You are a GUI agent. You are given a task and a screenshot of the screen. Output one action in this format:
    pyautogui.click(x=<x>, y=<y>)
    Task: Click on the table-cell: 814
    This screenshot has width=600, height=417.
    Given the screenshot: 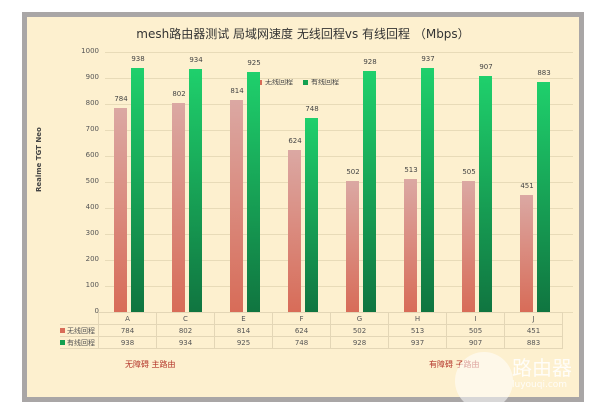 What is the action you would take?
    pyautogui.click(x=243, y=330)
    